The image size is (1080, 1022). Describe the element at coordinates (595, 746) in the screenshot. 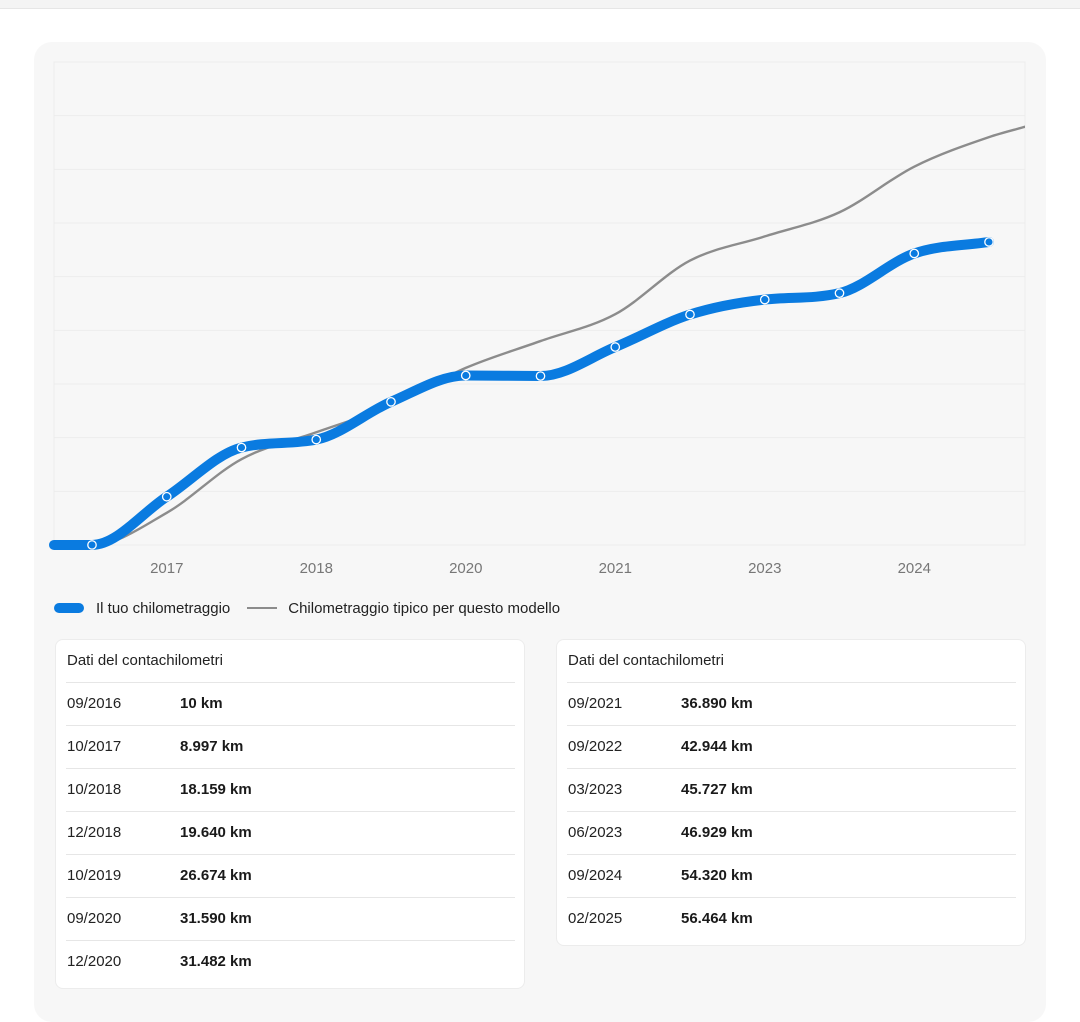

I see `row-date: 09/2022` at that location.